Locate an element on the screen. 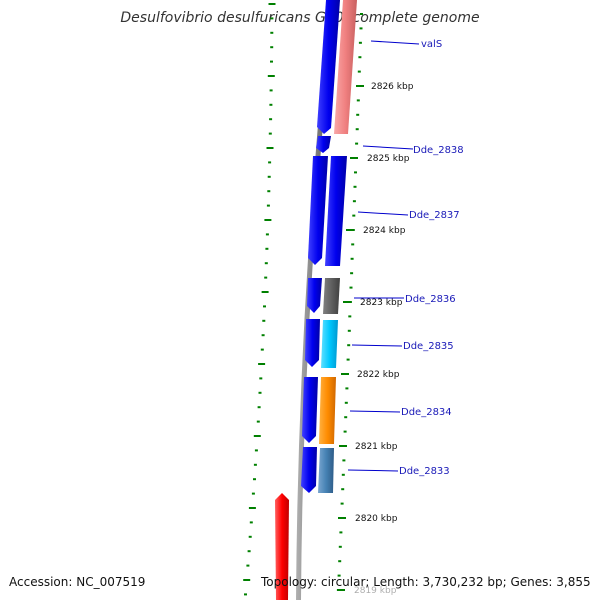 The width and height of the screenshot is (600, 600). kbp-label: 2826 kbp is located at coordinates (392, 87).